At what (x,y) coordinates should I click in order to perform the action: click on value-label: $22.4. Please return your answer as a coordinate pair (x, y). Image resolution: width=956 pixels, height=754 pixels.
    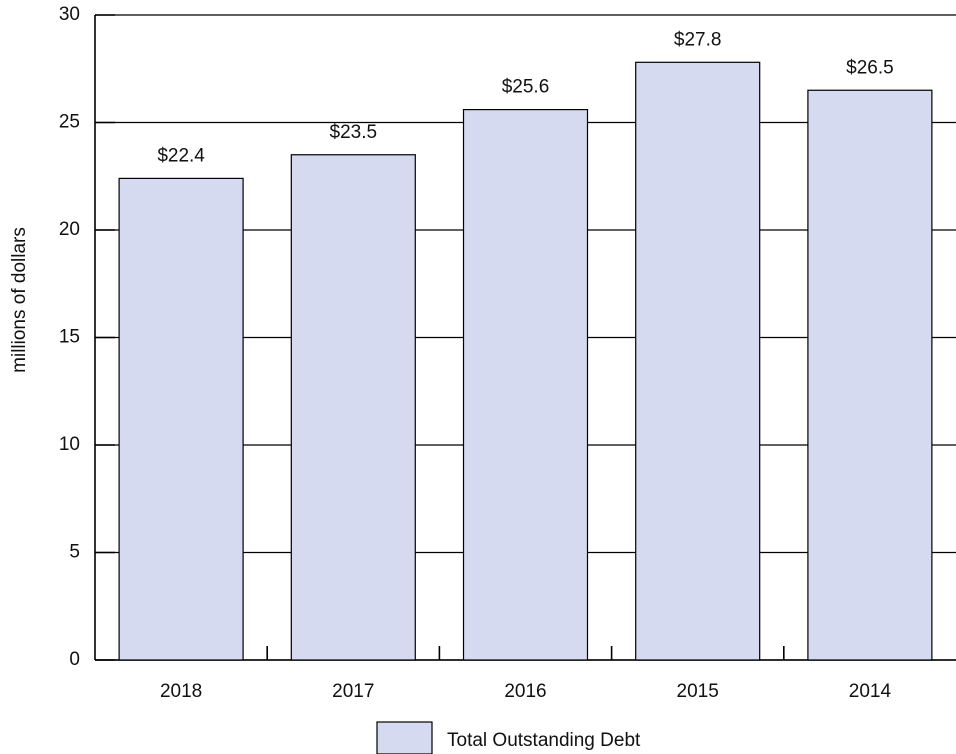
    Looking at the image, I should click on (181, 155).